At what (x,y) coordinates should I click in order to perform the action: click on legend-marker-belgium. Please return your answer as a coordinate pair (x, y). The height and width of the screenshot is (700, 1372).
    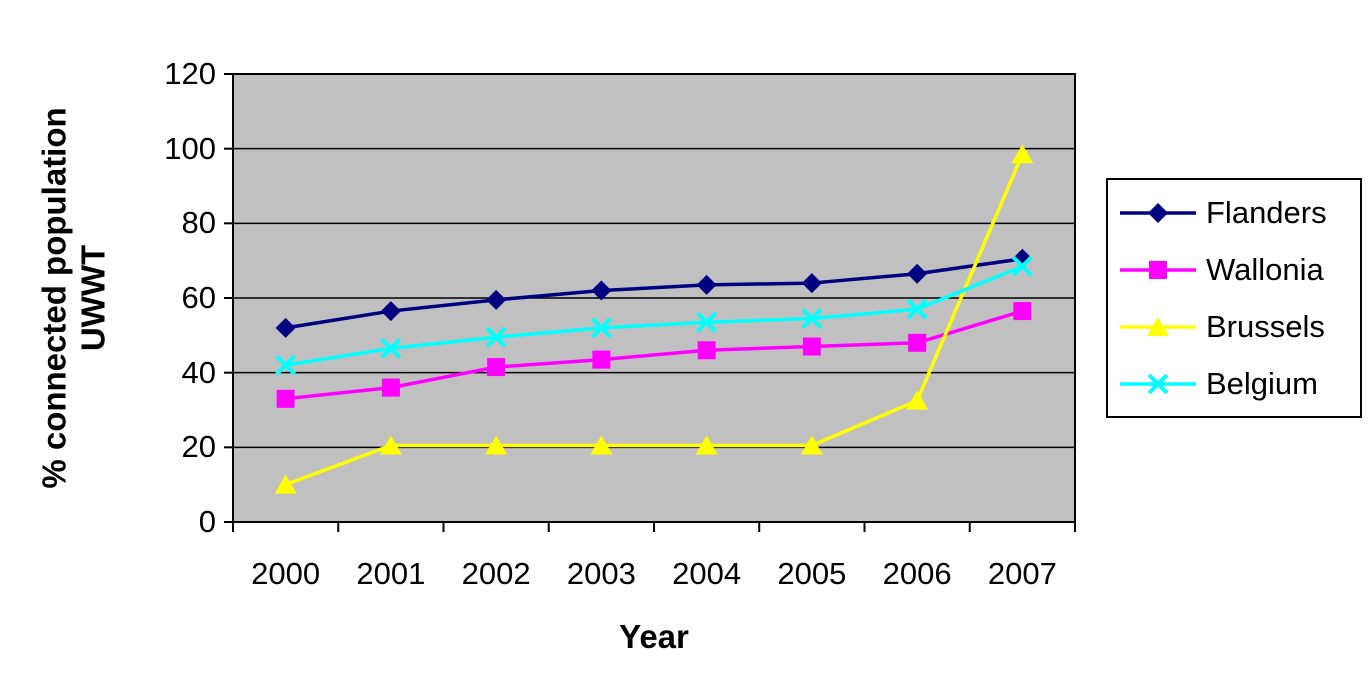
    Looking at the image, I should click on (1158, 383).